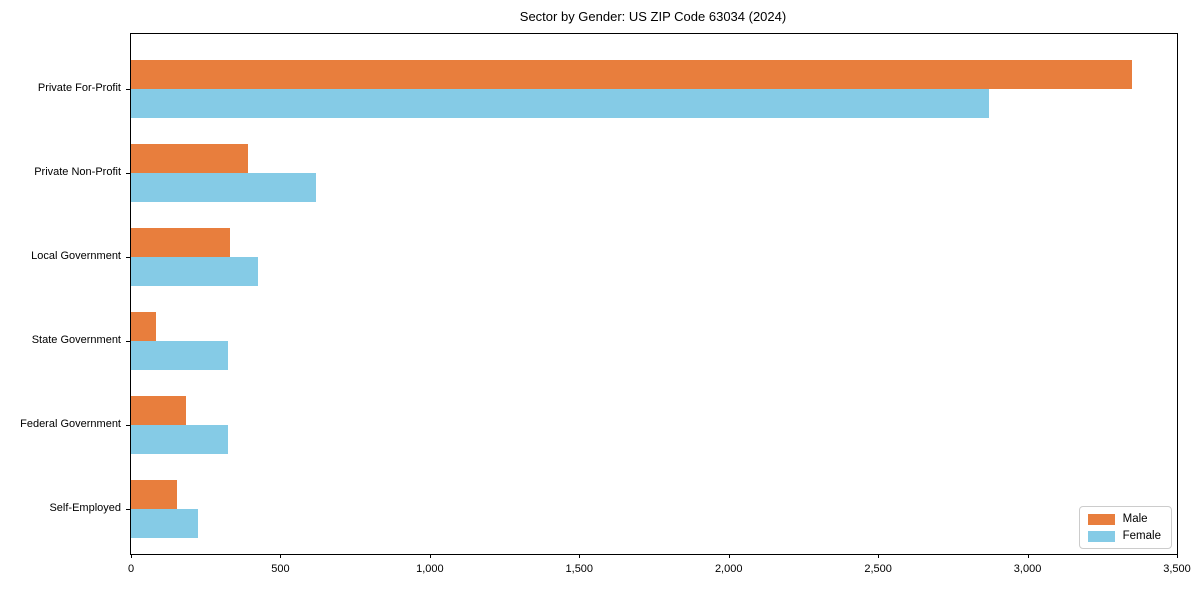  Describe the element at coordinates (1177, 569) in the screenshot. I see `x-tick-label: 3,500` at that location.